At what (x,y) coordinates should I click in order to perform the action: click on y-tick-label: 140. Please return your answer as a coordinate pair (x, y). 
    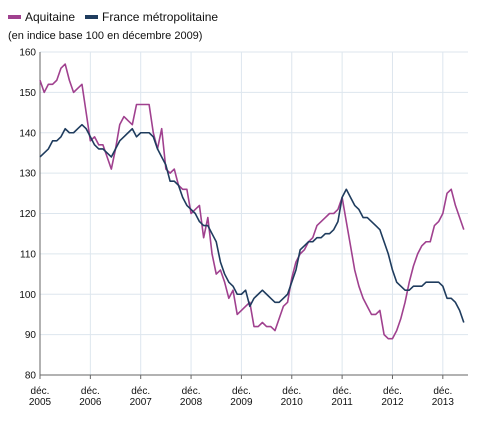
    Looking at the image, I should click on (27, 133).